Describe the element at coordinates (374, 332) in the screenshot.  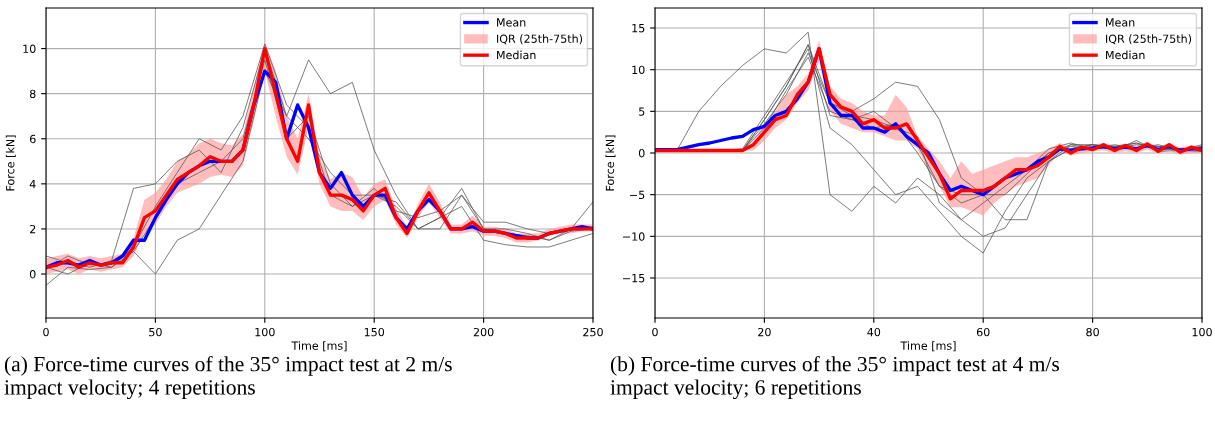
I see `x-tick-label: 150` at that location.